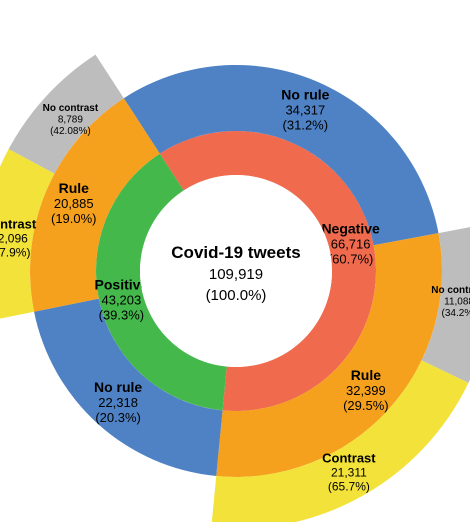  I want to click on label-negative-rule-contrast-percent: (65.7%), so click(349, 486).